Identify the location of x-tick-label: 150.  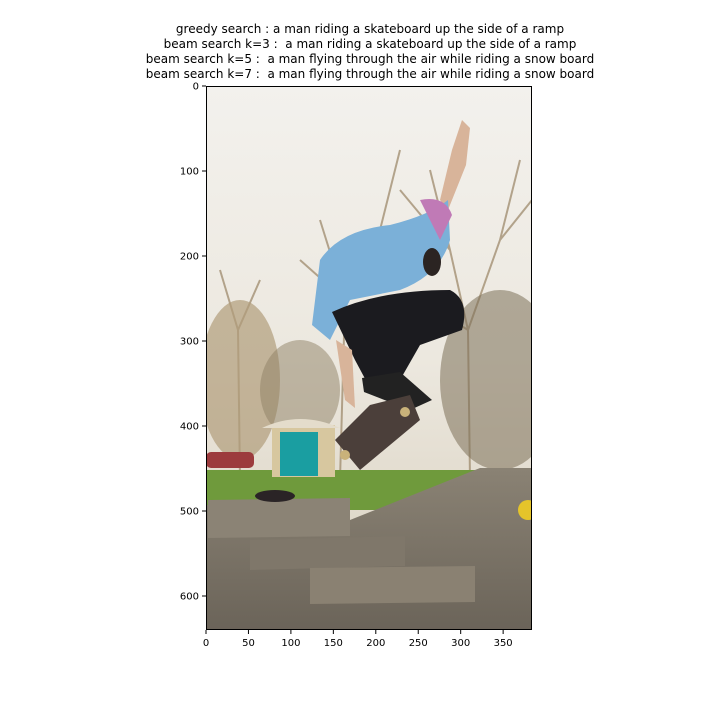
(333, 643).